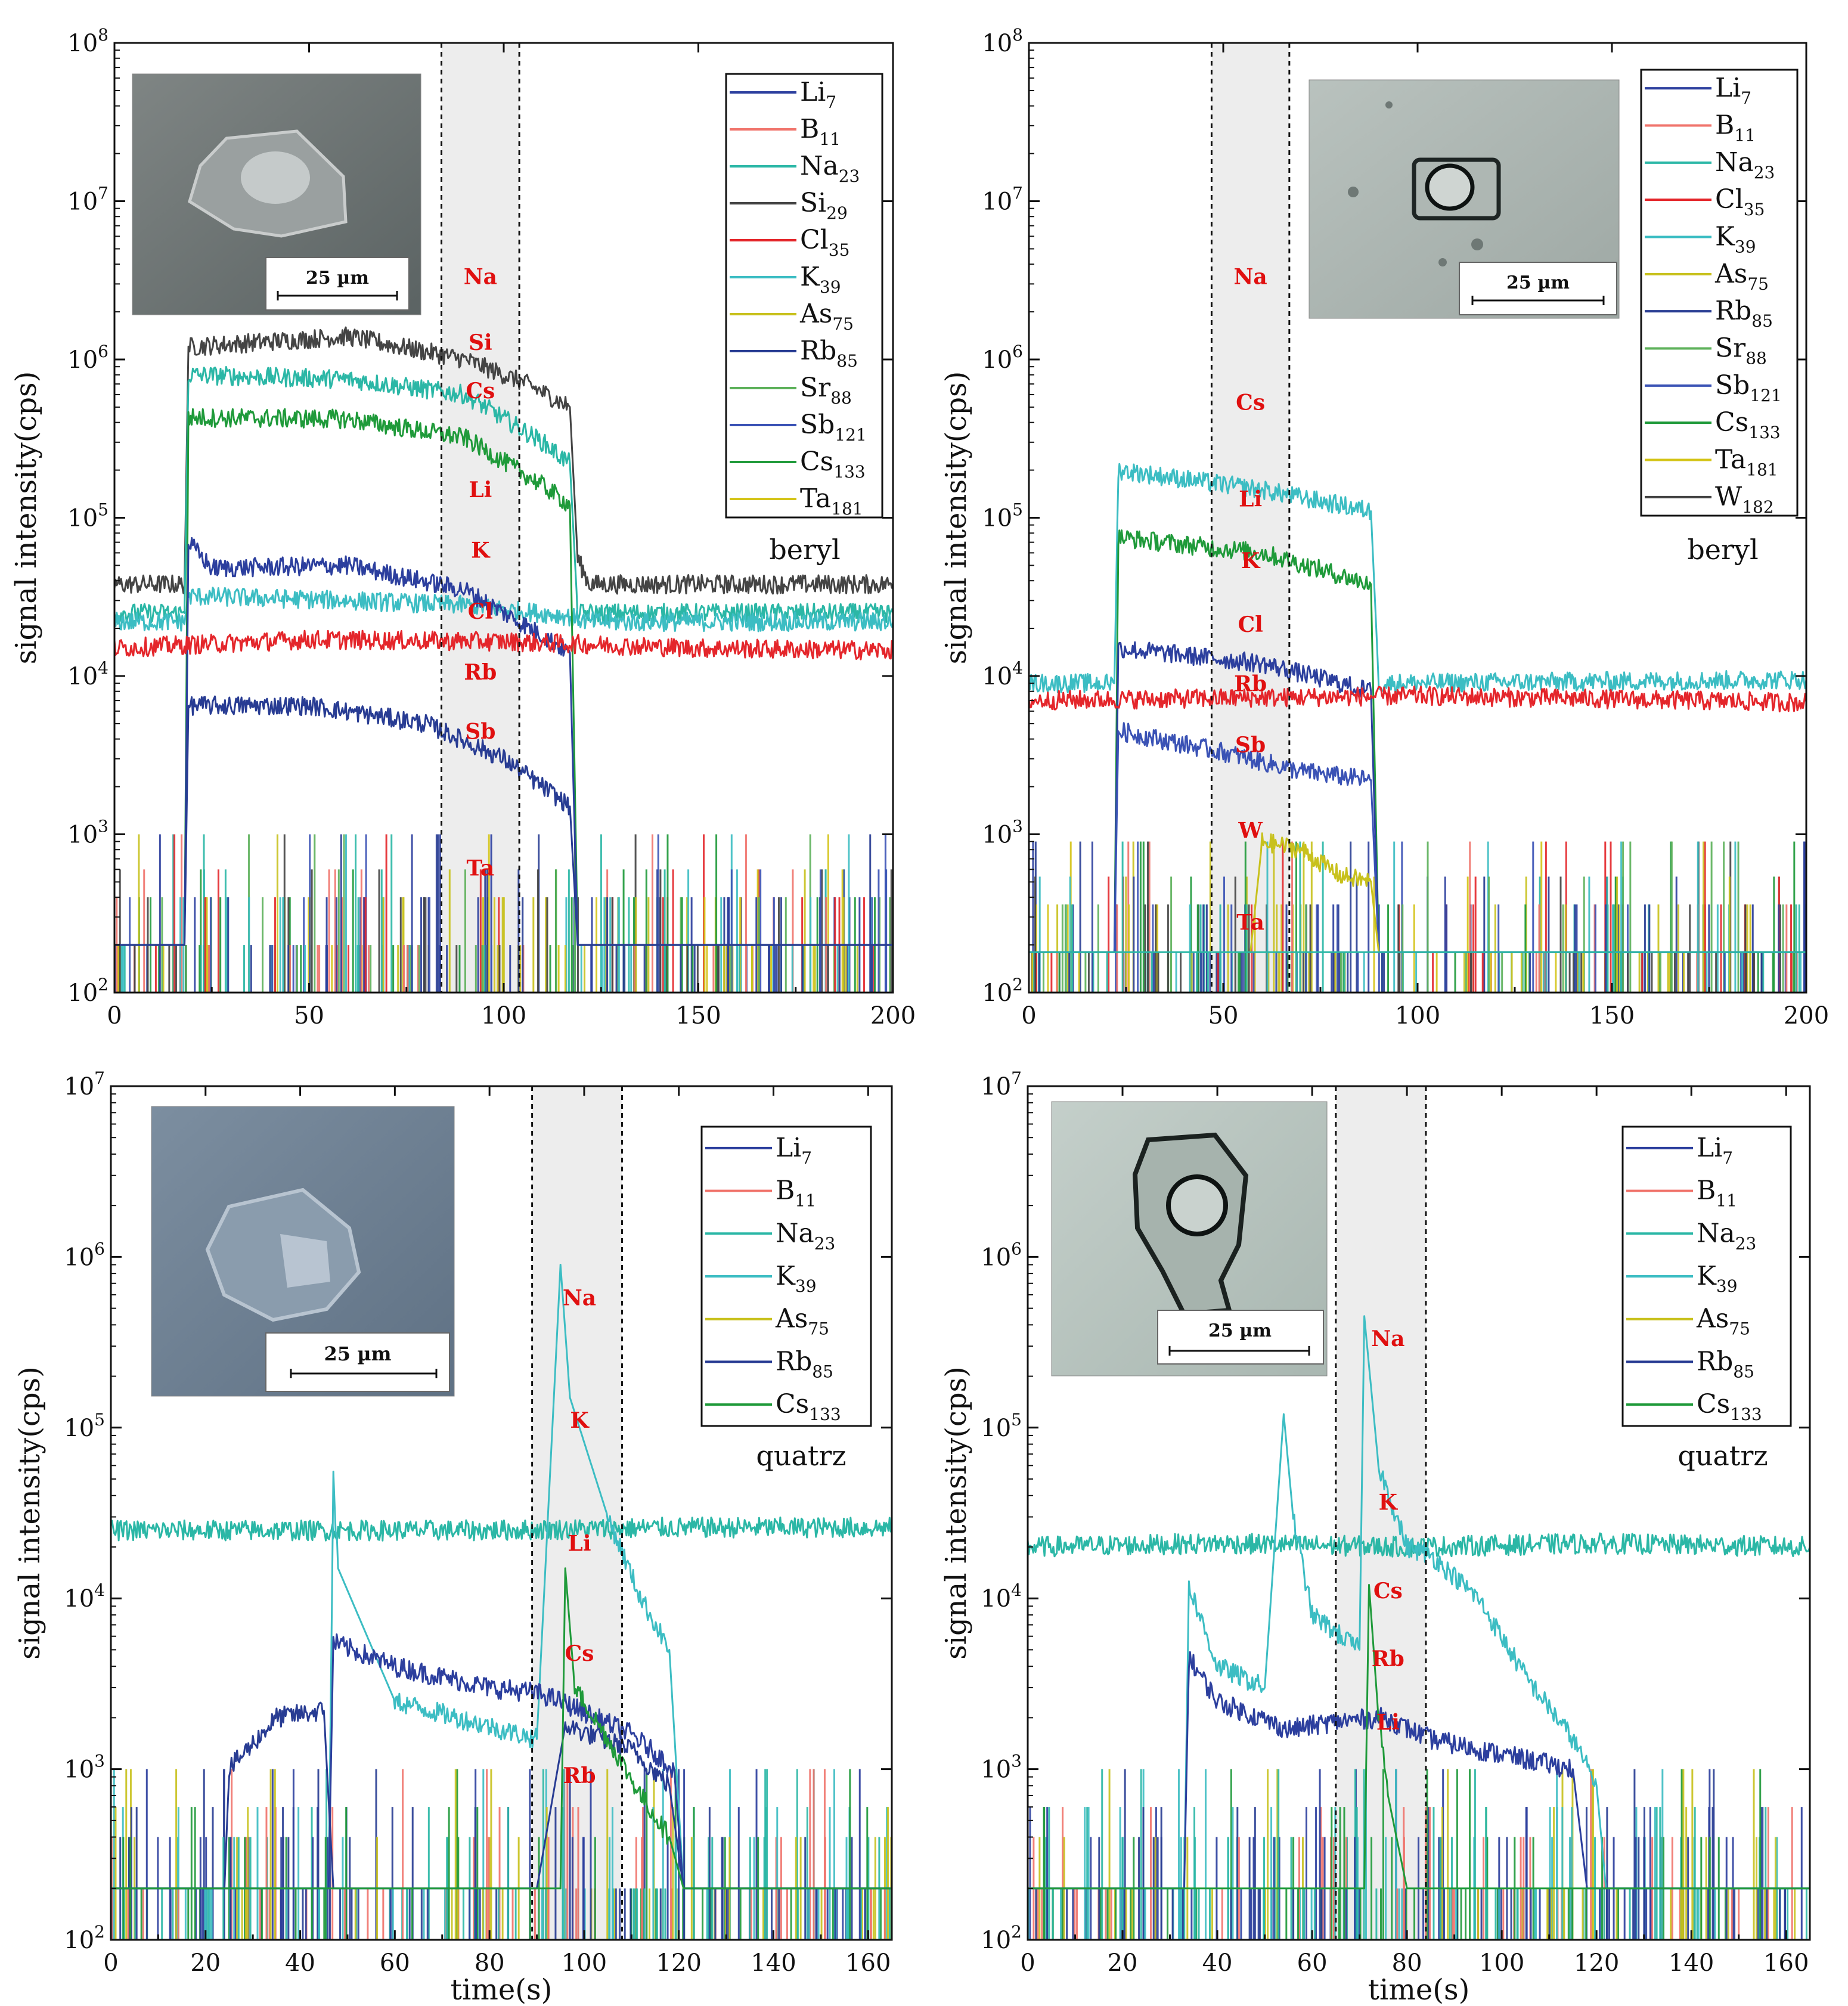 Image resolution: width=1848 pixels, height=2006 pixels. Describe the element at coordinates (1723, 1456) in the screenshot. I see `sample-label: quatrz` at that location.